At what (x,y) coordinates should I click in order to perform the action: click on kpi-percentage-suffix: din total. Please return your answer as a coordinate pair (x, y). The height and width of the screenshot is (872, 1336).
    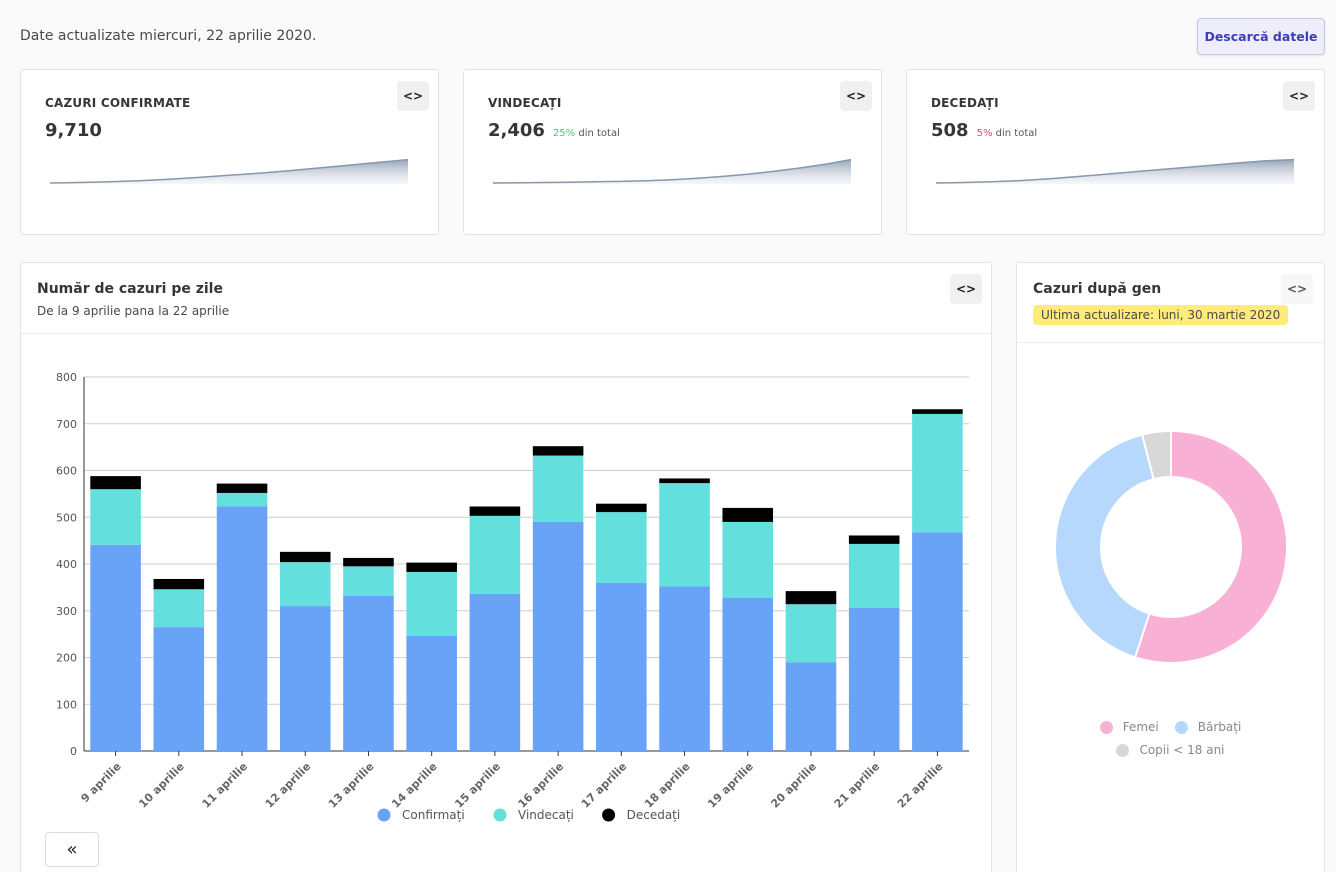
    Looking at the image, I should click on (1015, 133).